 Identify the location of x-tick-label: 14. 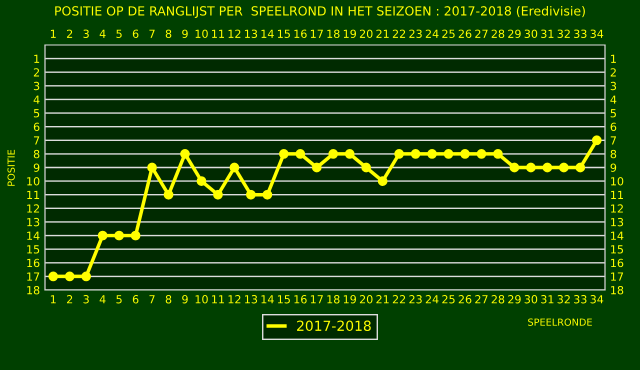
(268, 299).